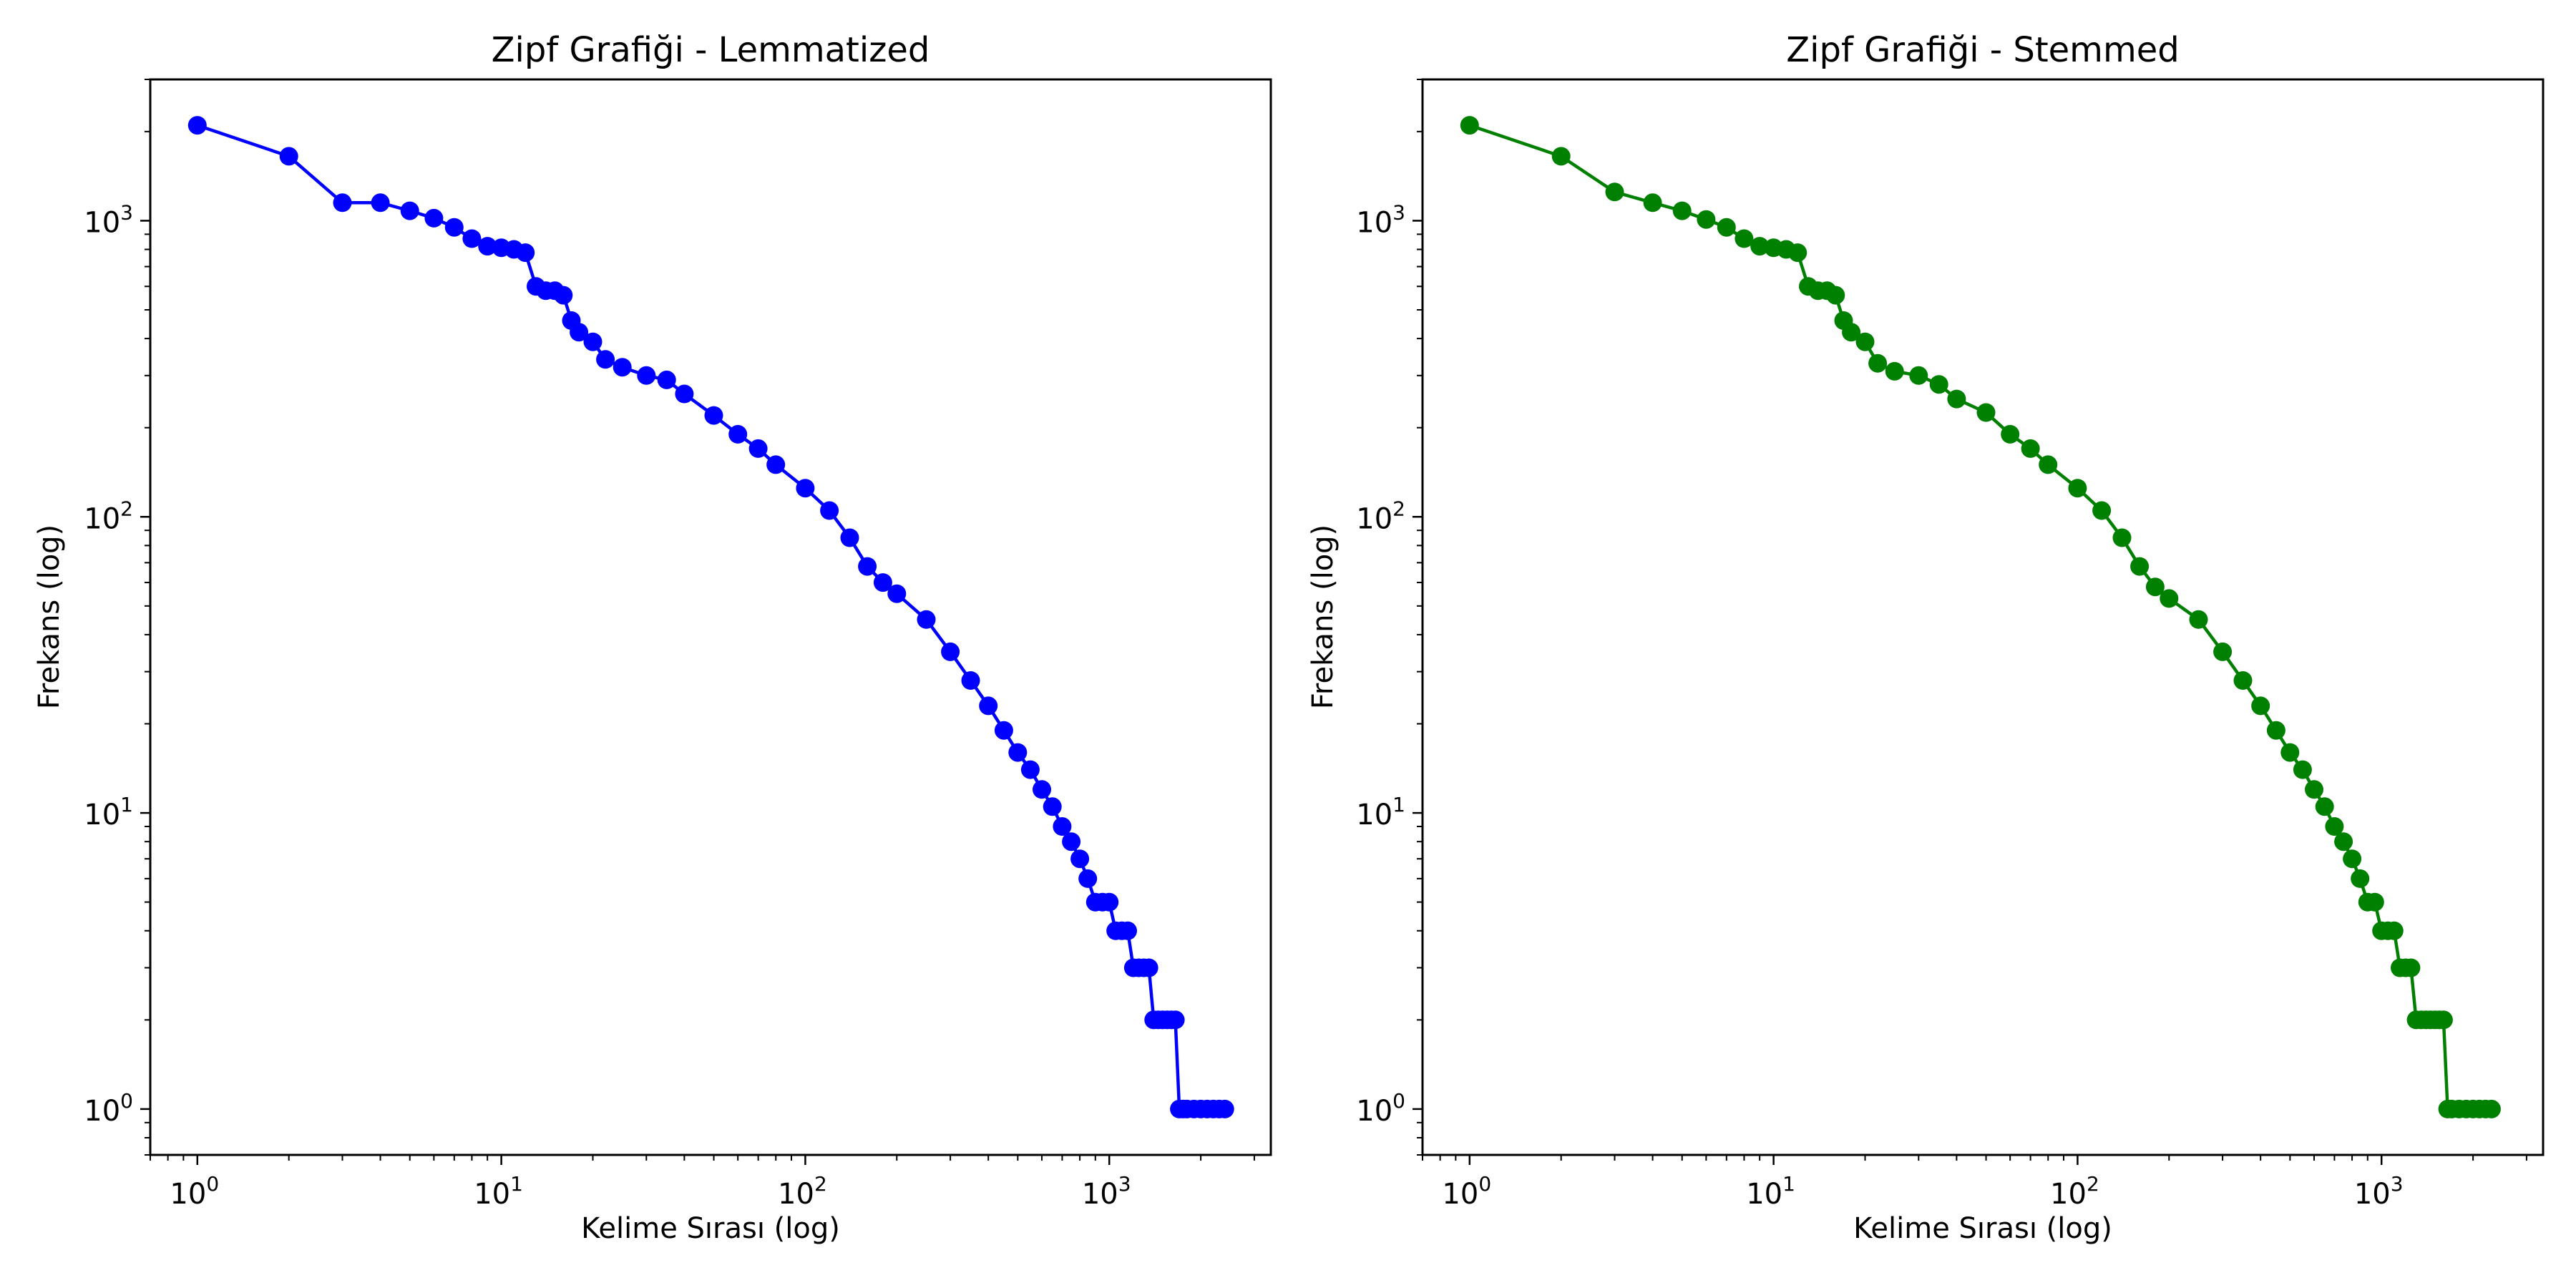 This screenshot has width=2576, height=1288. I want to click on y-axis-label: Frekans (log), so click(49, 617).